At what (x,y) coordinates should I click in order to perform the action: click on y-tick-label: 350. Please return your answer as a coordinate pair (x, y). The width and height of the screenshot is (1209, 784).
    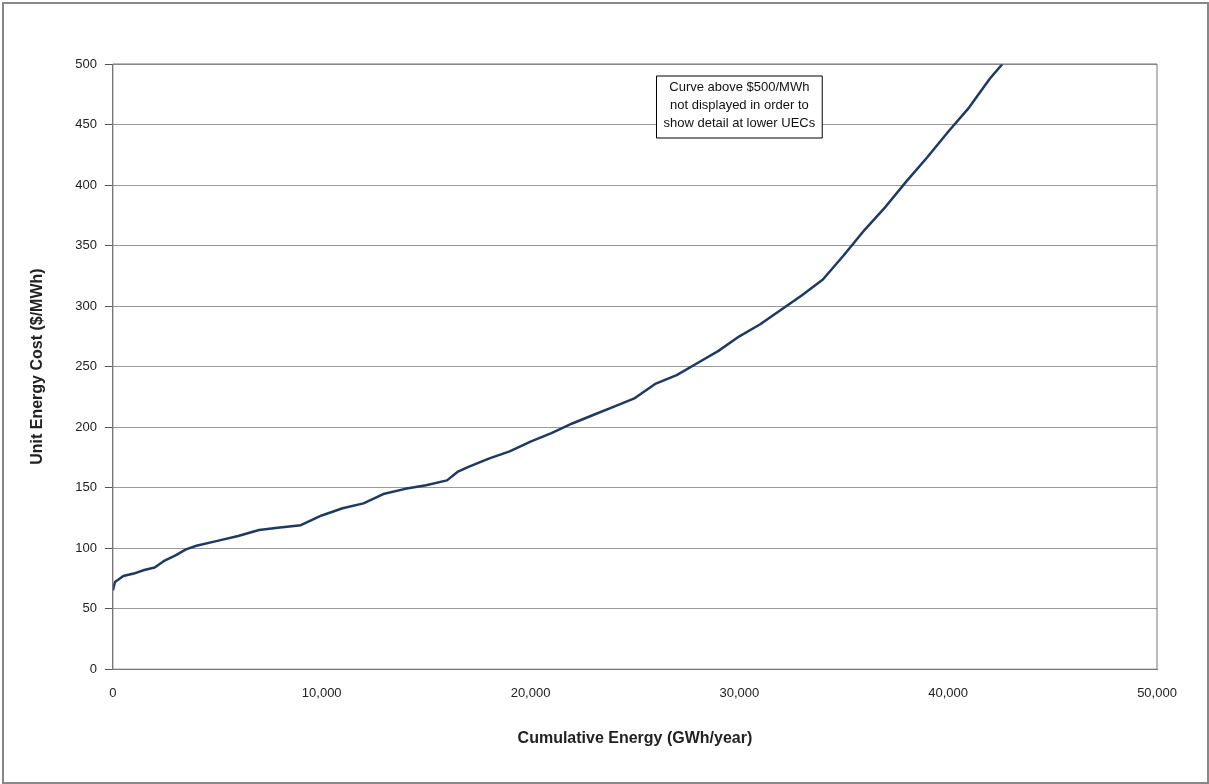
    Looking at the image, I should click on (86, 245).